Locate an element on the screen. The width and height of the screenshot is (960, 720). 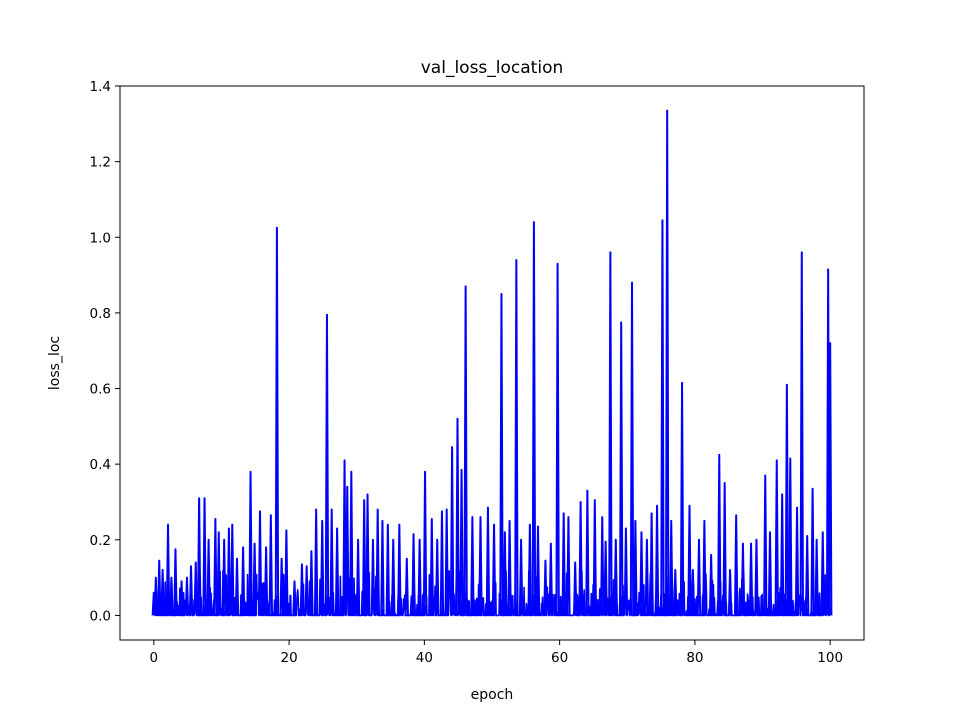
y-tick-label: 0.8 is located at coordinates (100, 314).